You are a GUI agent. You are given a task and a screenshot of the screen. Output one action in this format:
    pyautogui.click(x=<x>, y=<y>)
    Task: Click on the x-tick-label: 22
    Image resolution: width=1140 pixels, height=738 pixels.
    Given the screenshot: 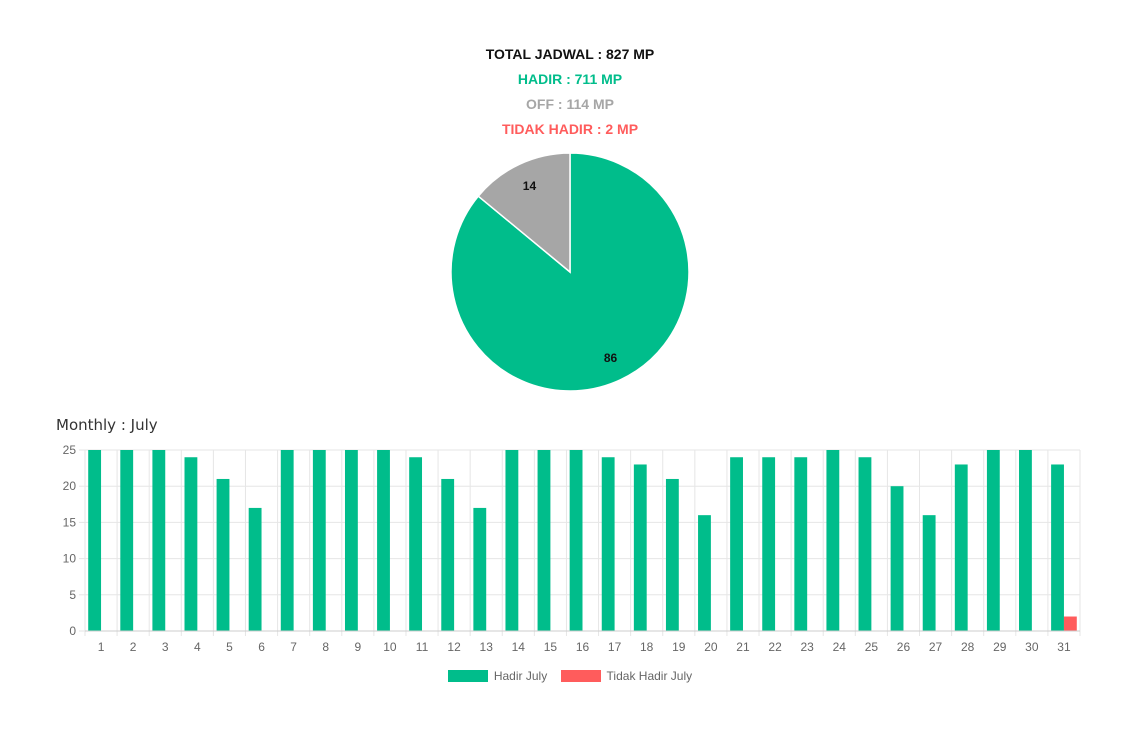 What is the action you would take?
    pyautogui.click(x=775, y=647)
    